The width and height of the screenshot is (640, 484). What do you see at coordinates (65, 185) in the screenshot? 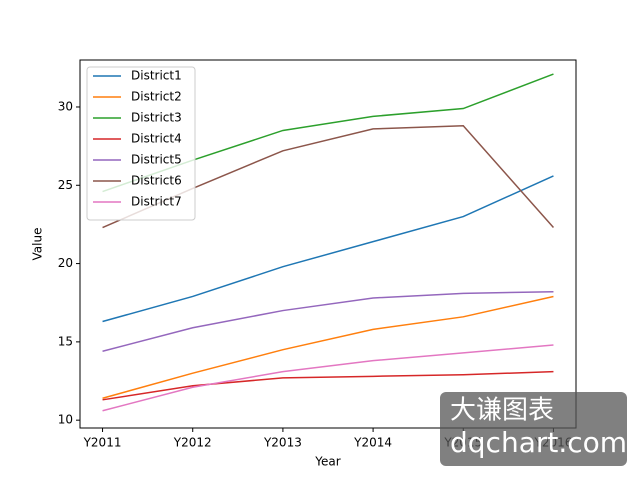
I see `y-tick-label: 25` at bounding box center [65, 185].